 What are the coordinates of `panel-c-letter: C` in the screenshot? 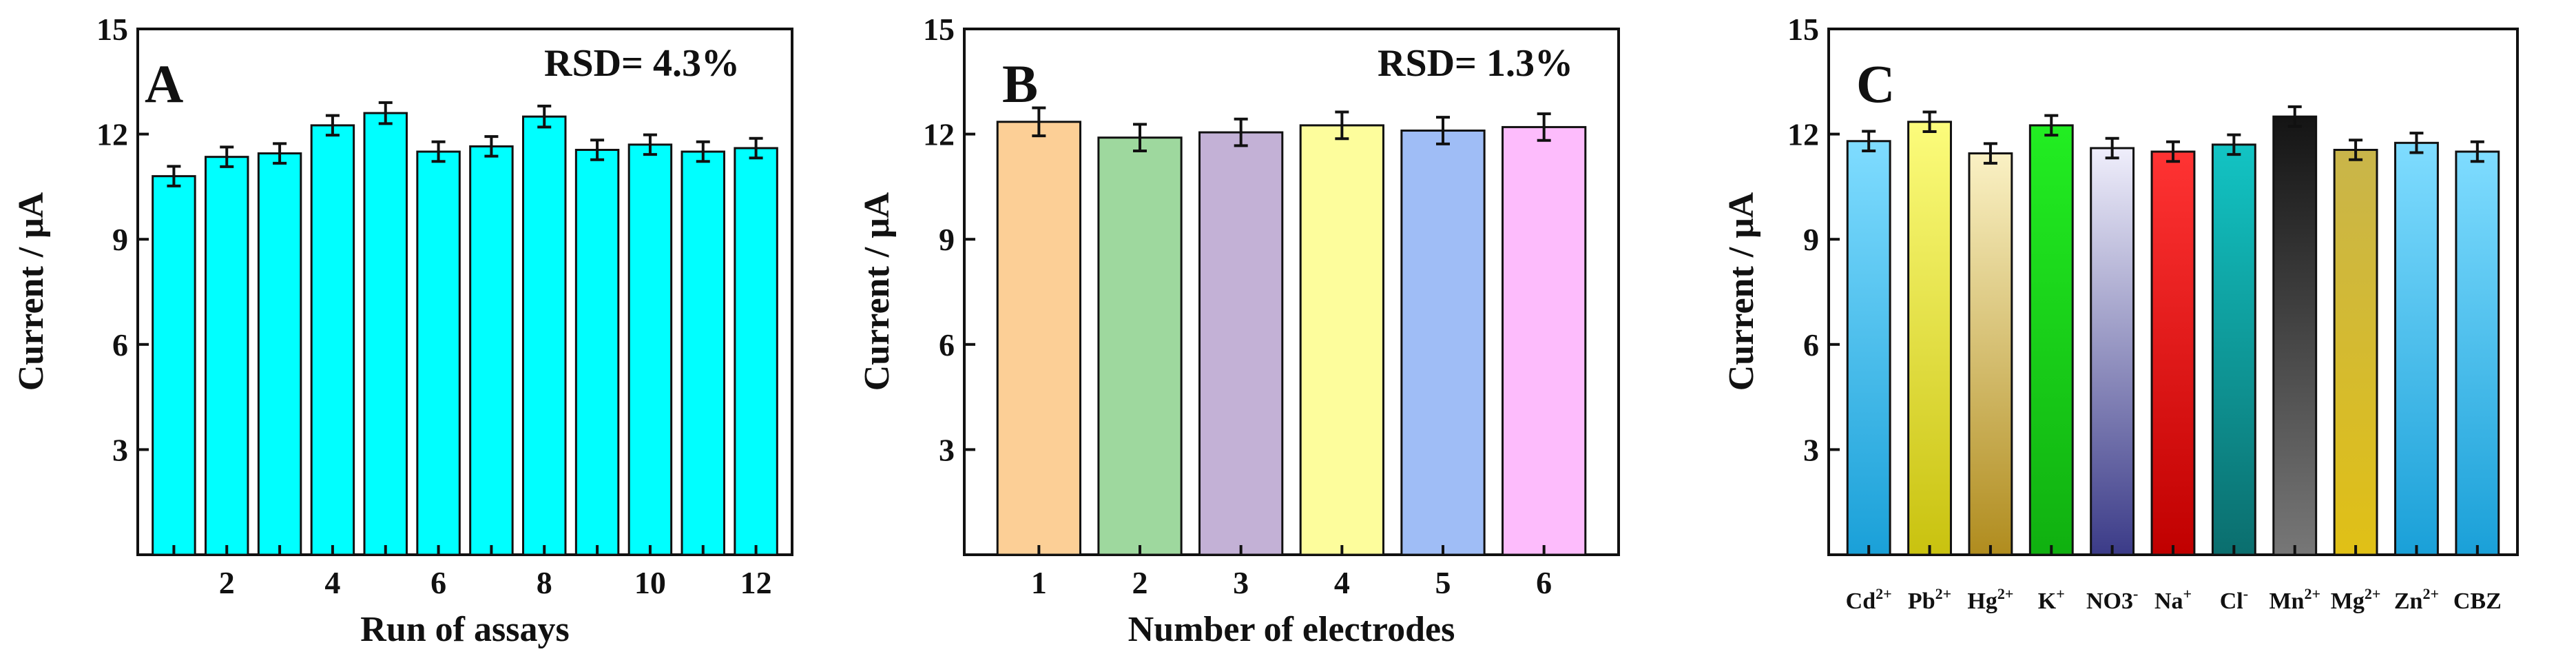 It's located at (1875, 84).